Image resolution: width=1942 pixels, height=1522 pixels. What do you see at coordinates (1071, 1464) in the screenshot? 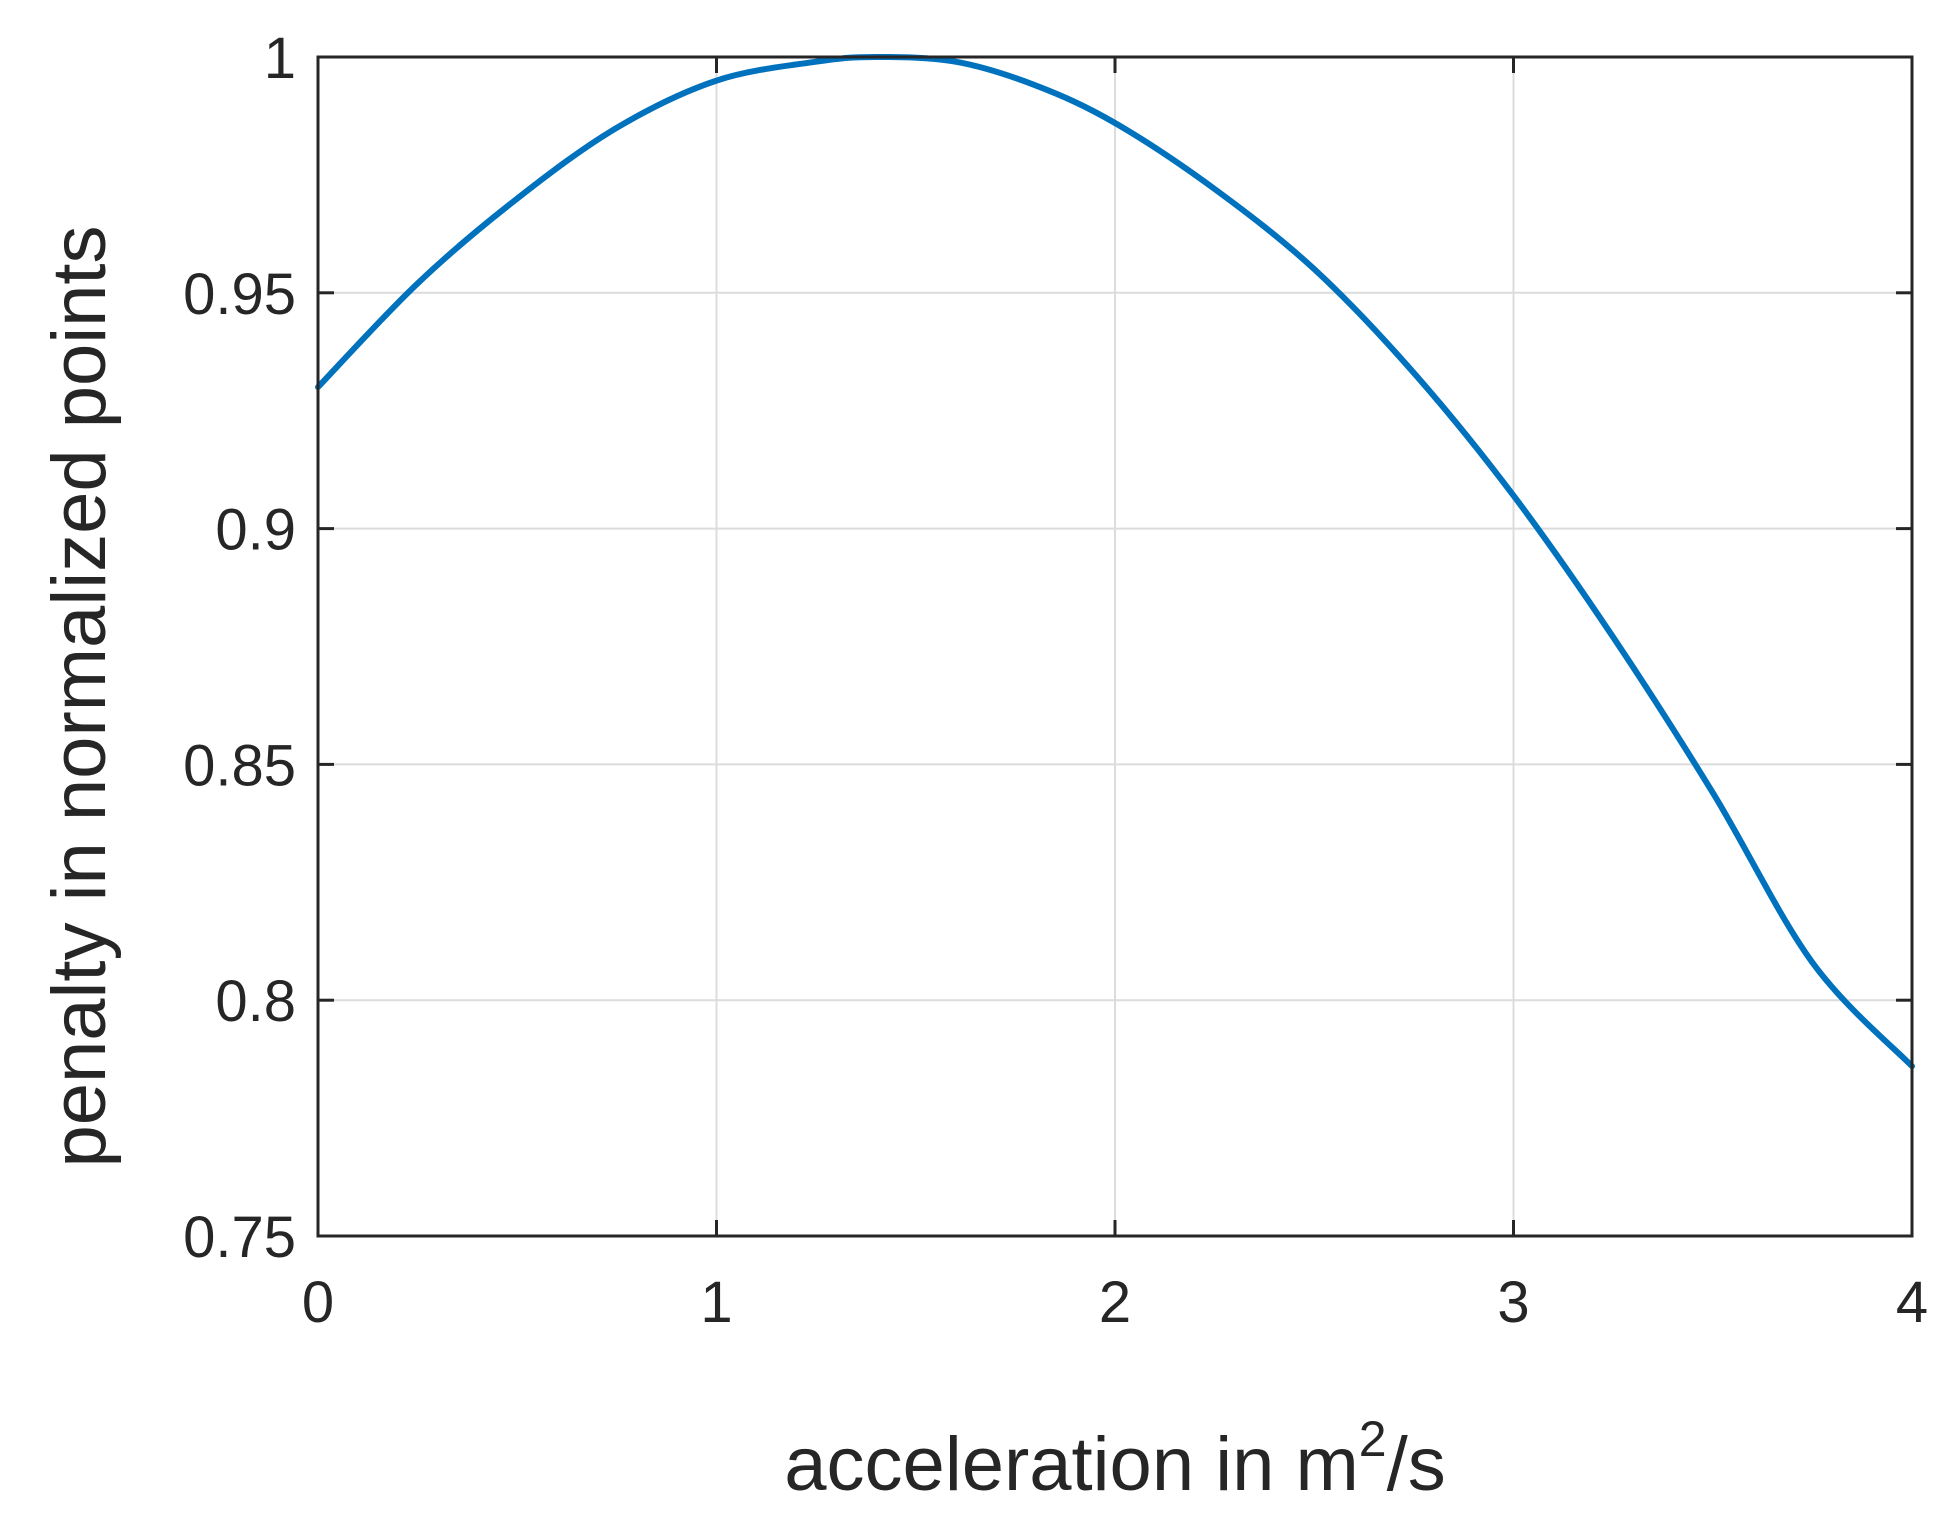
I see `x-axis-label-main: acceleration in m` at bounding box center [1071, 1464].